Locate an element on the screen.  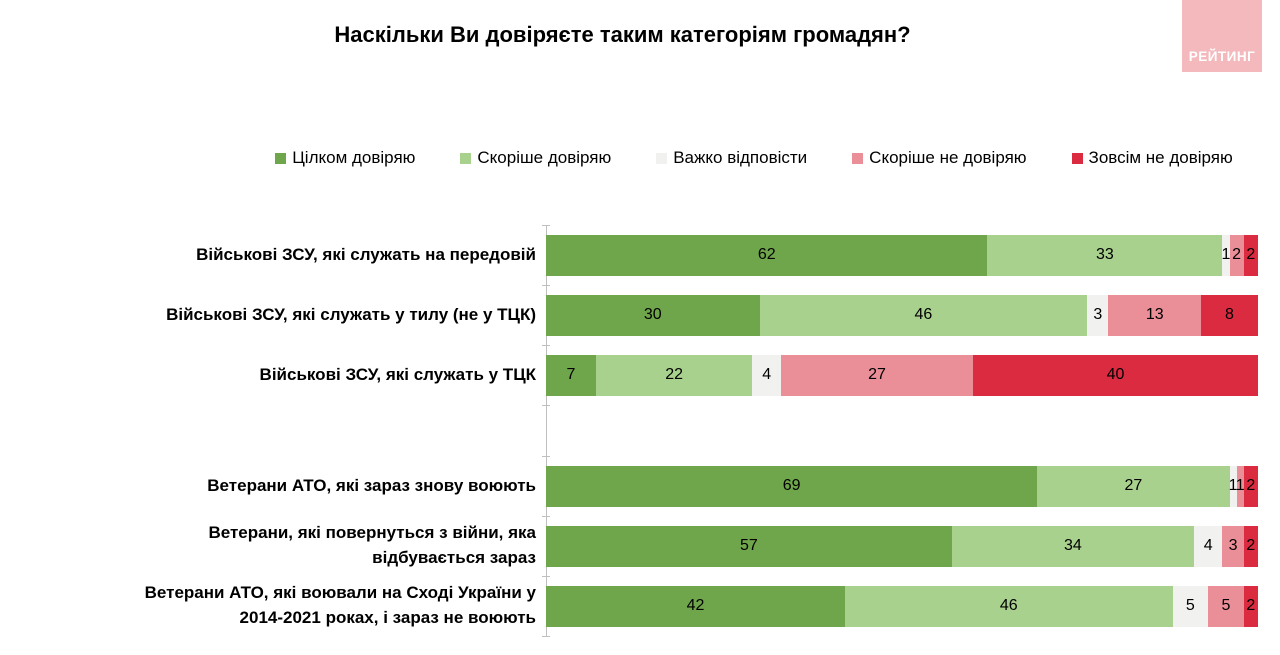
bar-segment: 34 is located at coordinates (1072, 546).